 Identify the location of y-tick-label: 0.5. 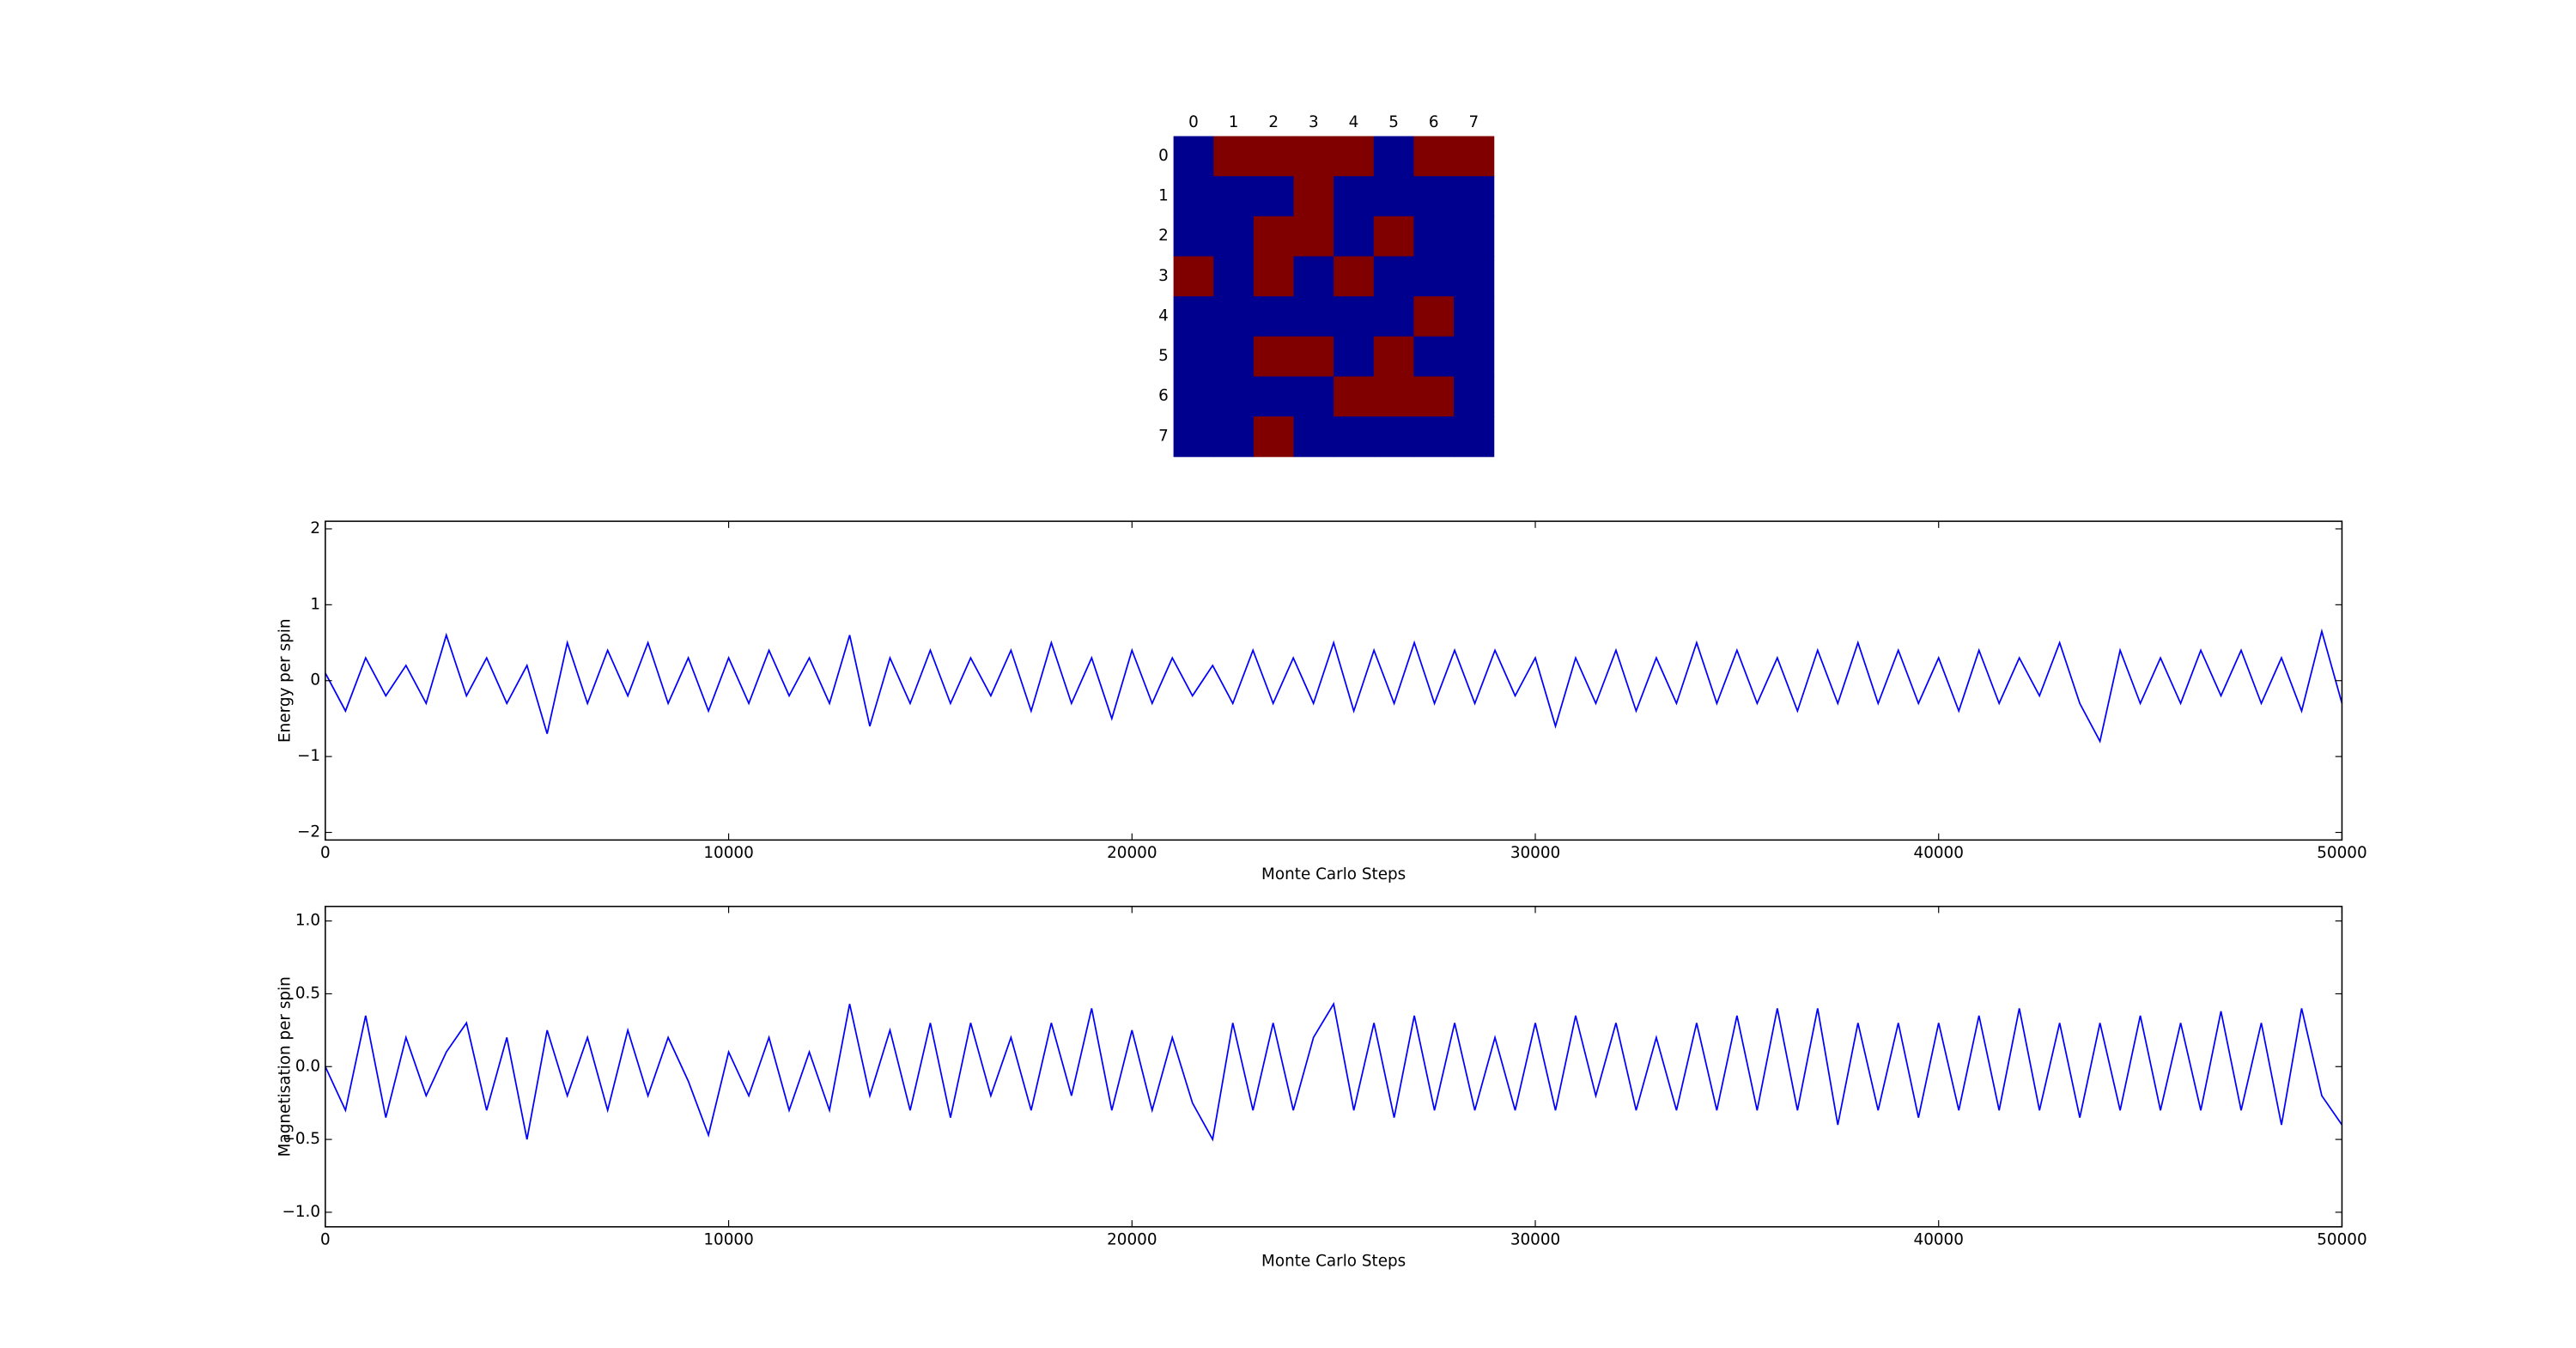
(307, 993).